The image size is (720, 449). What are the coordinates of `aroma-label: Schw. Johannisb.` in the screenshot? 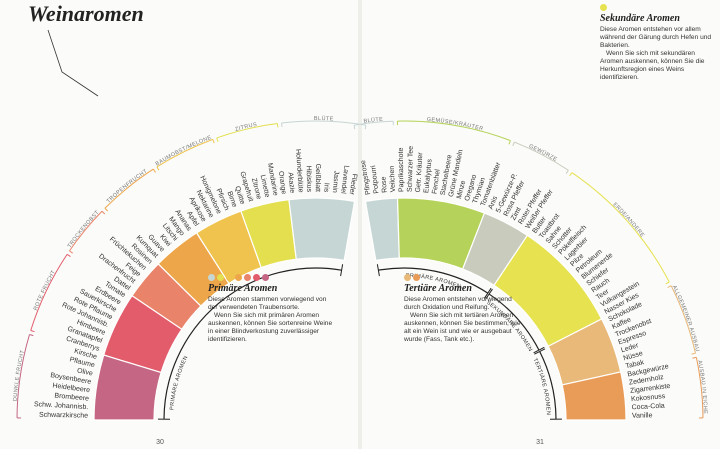 It's located at (61, 406).